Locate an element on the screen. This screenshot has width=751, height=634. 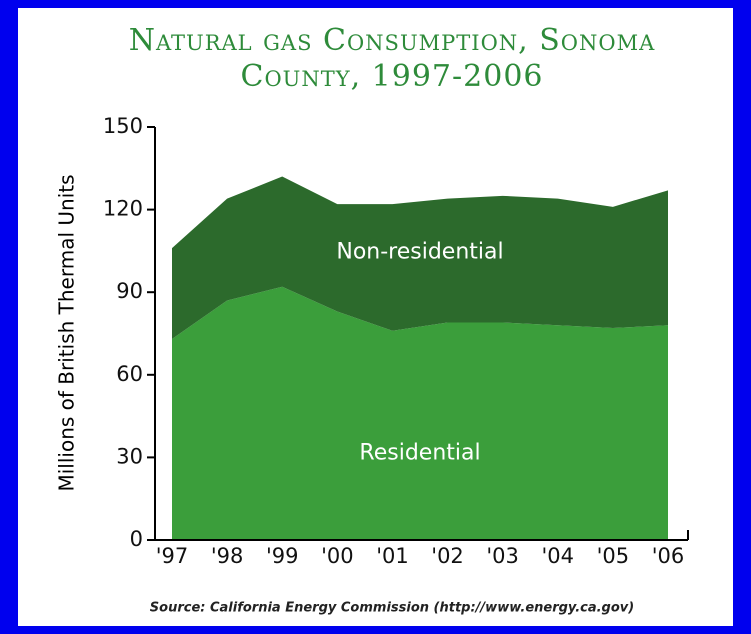
chart-title: County, 1997-2006 is located at coordinates (391, 76).